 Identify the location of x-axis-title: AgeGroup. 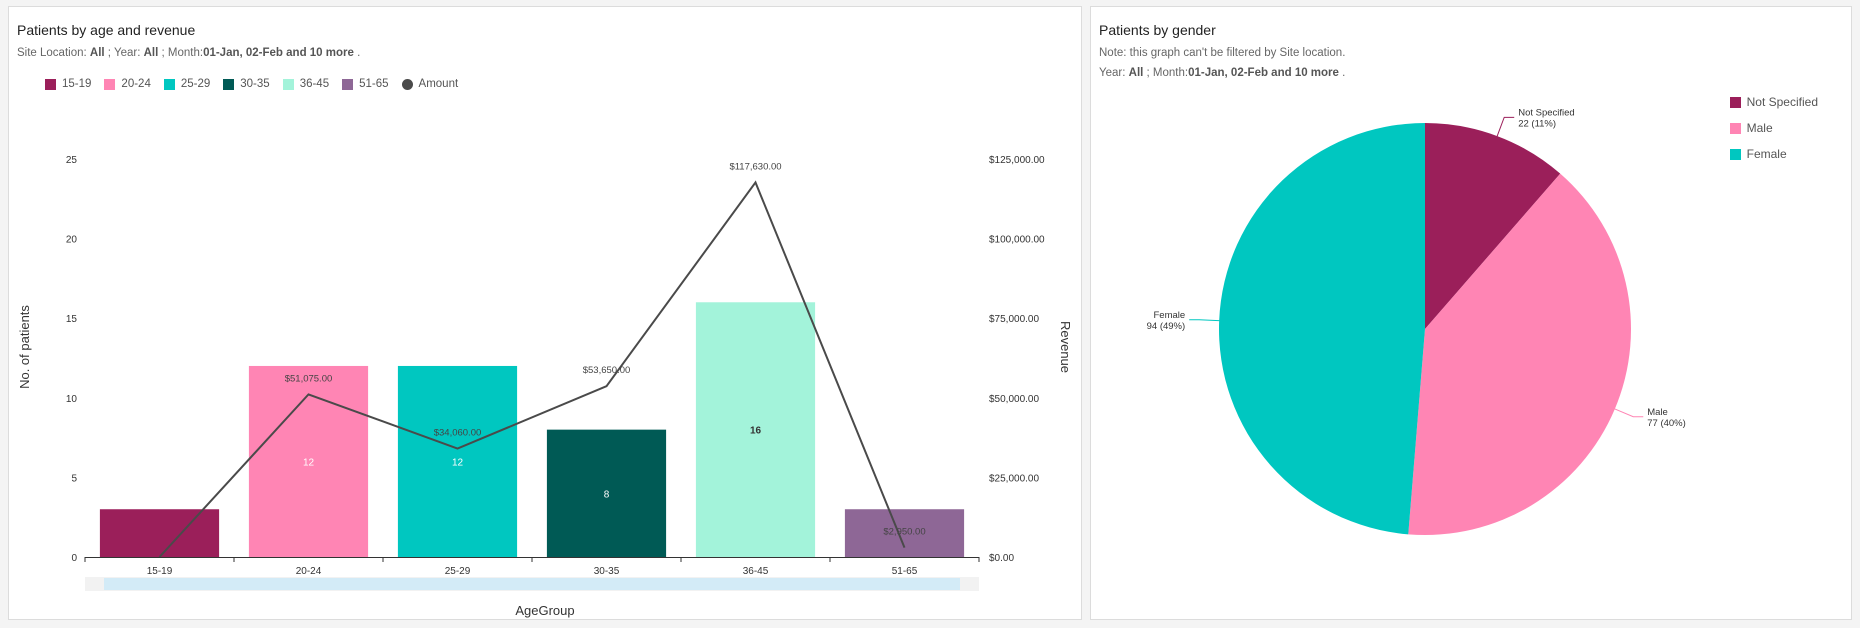
(544, 610).